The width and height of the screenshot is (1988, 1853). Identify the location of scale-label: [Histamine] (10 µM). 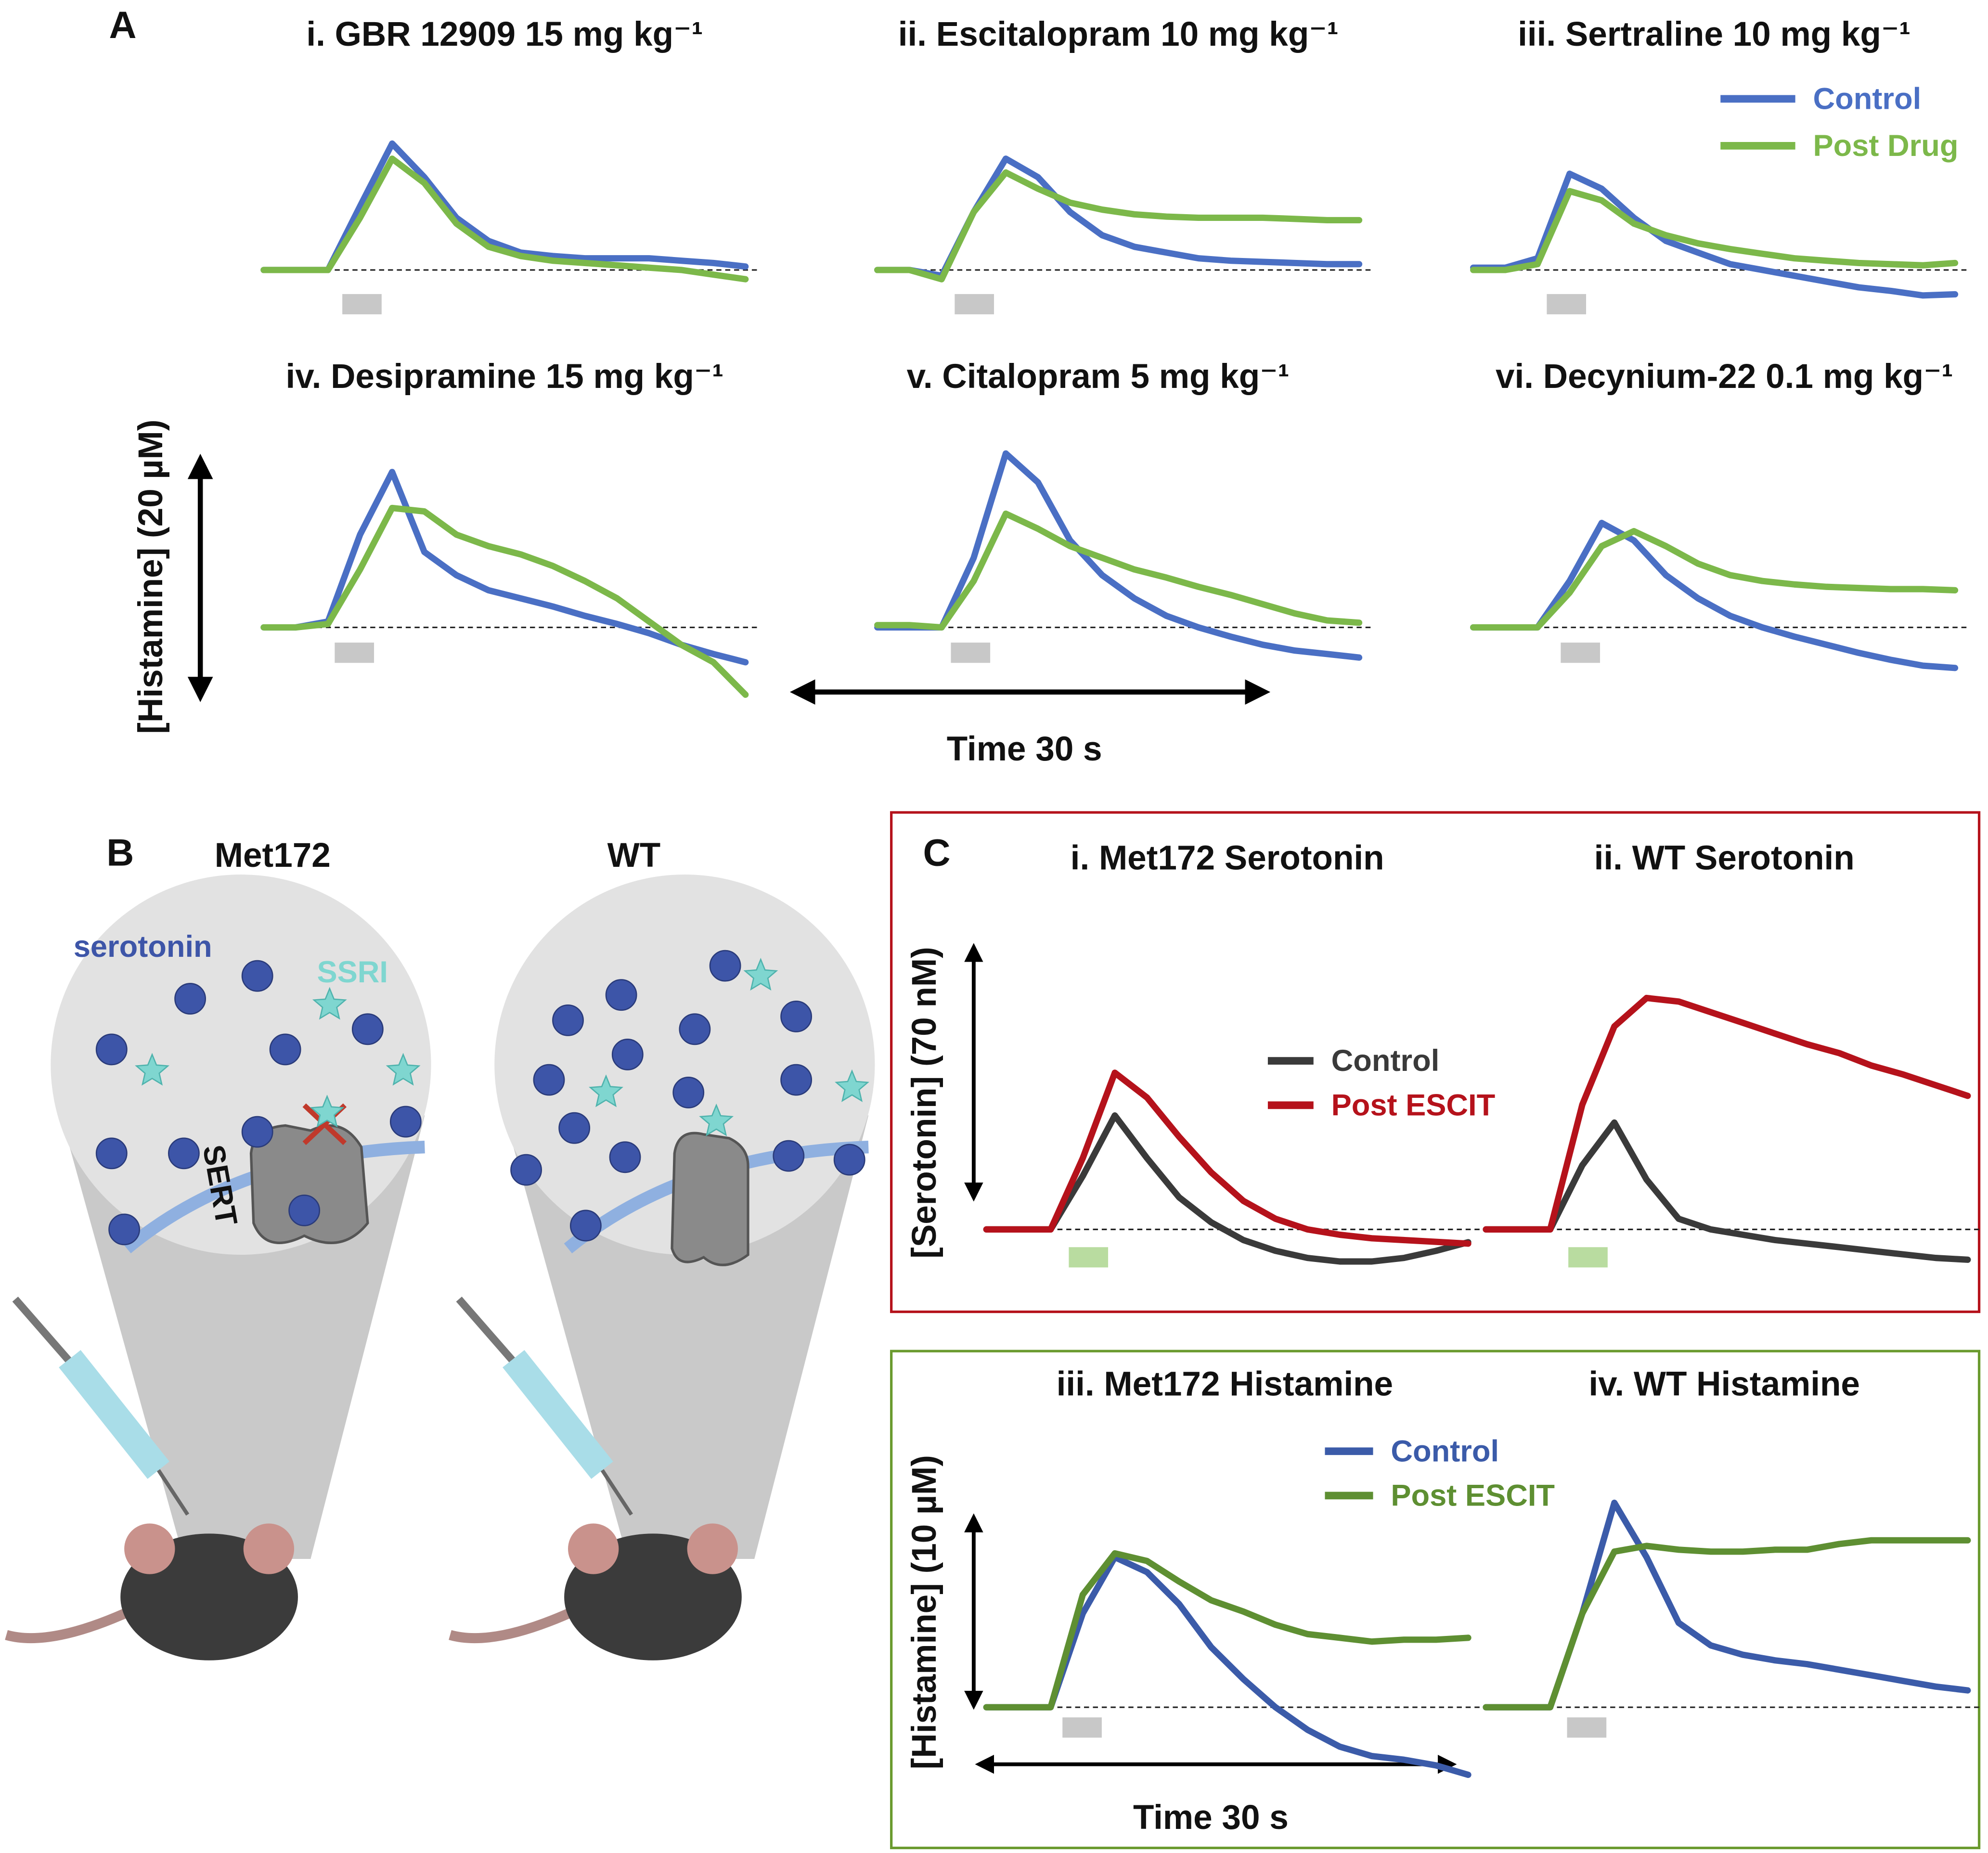
(924, 1612).